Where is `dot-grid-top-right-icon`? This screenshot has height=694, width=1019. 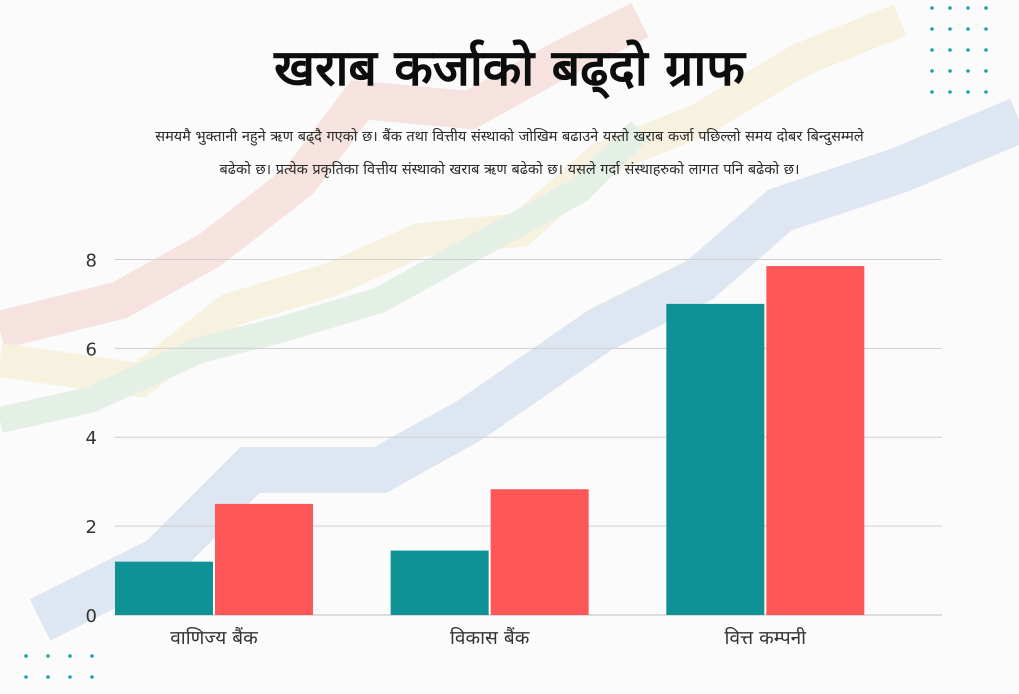 dot-grid-top-right-icon is located at coordinates (959, 50).